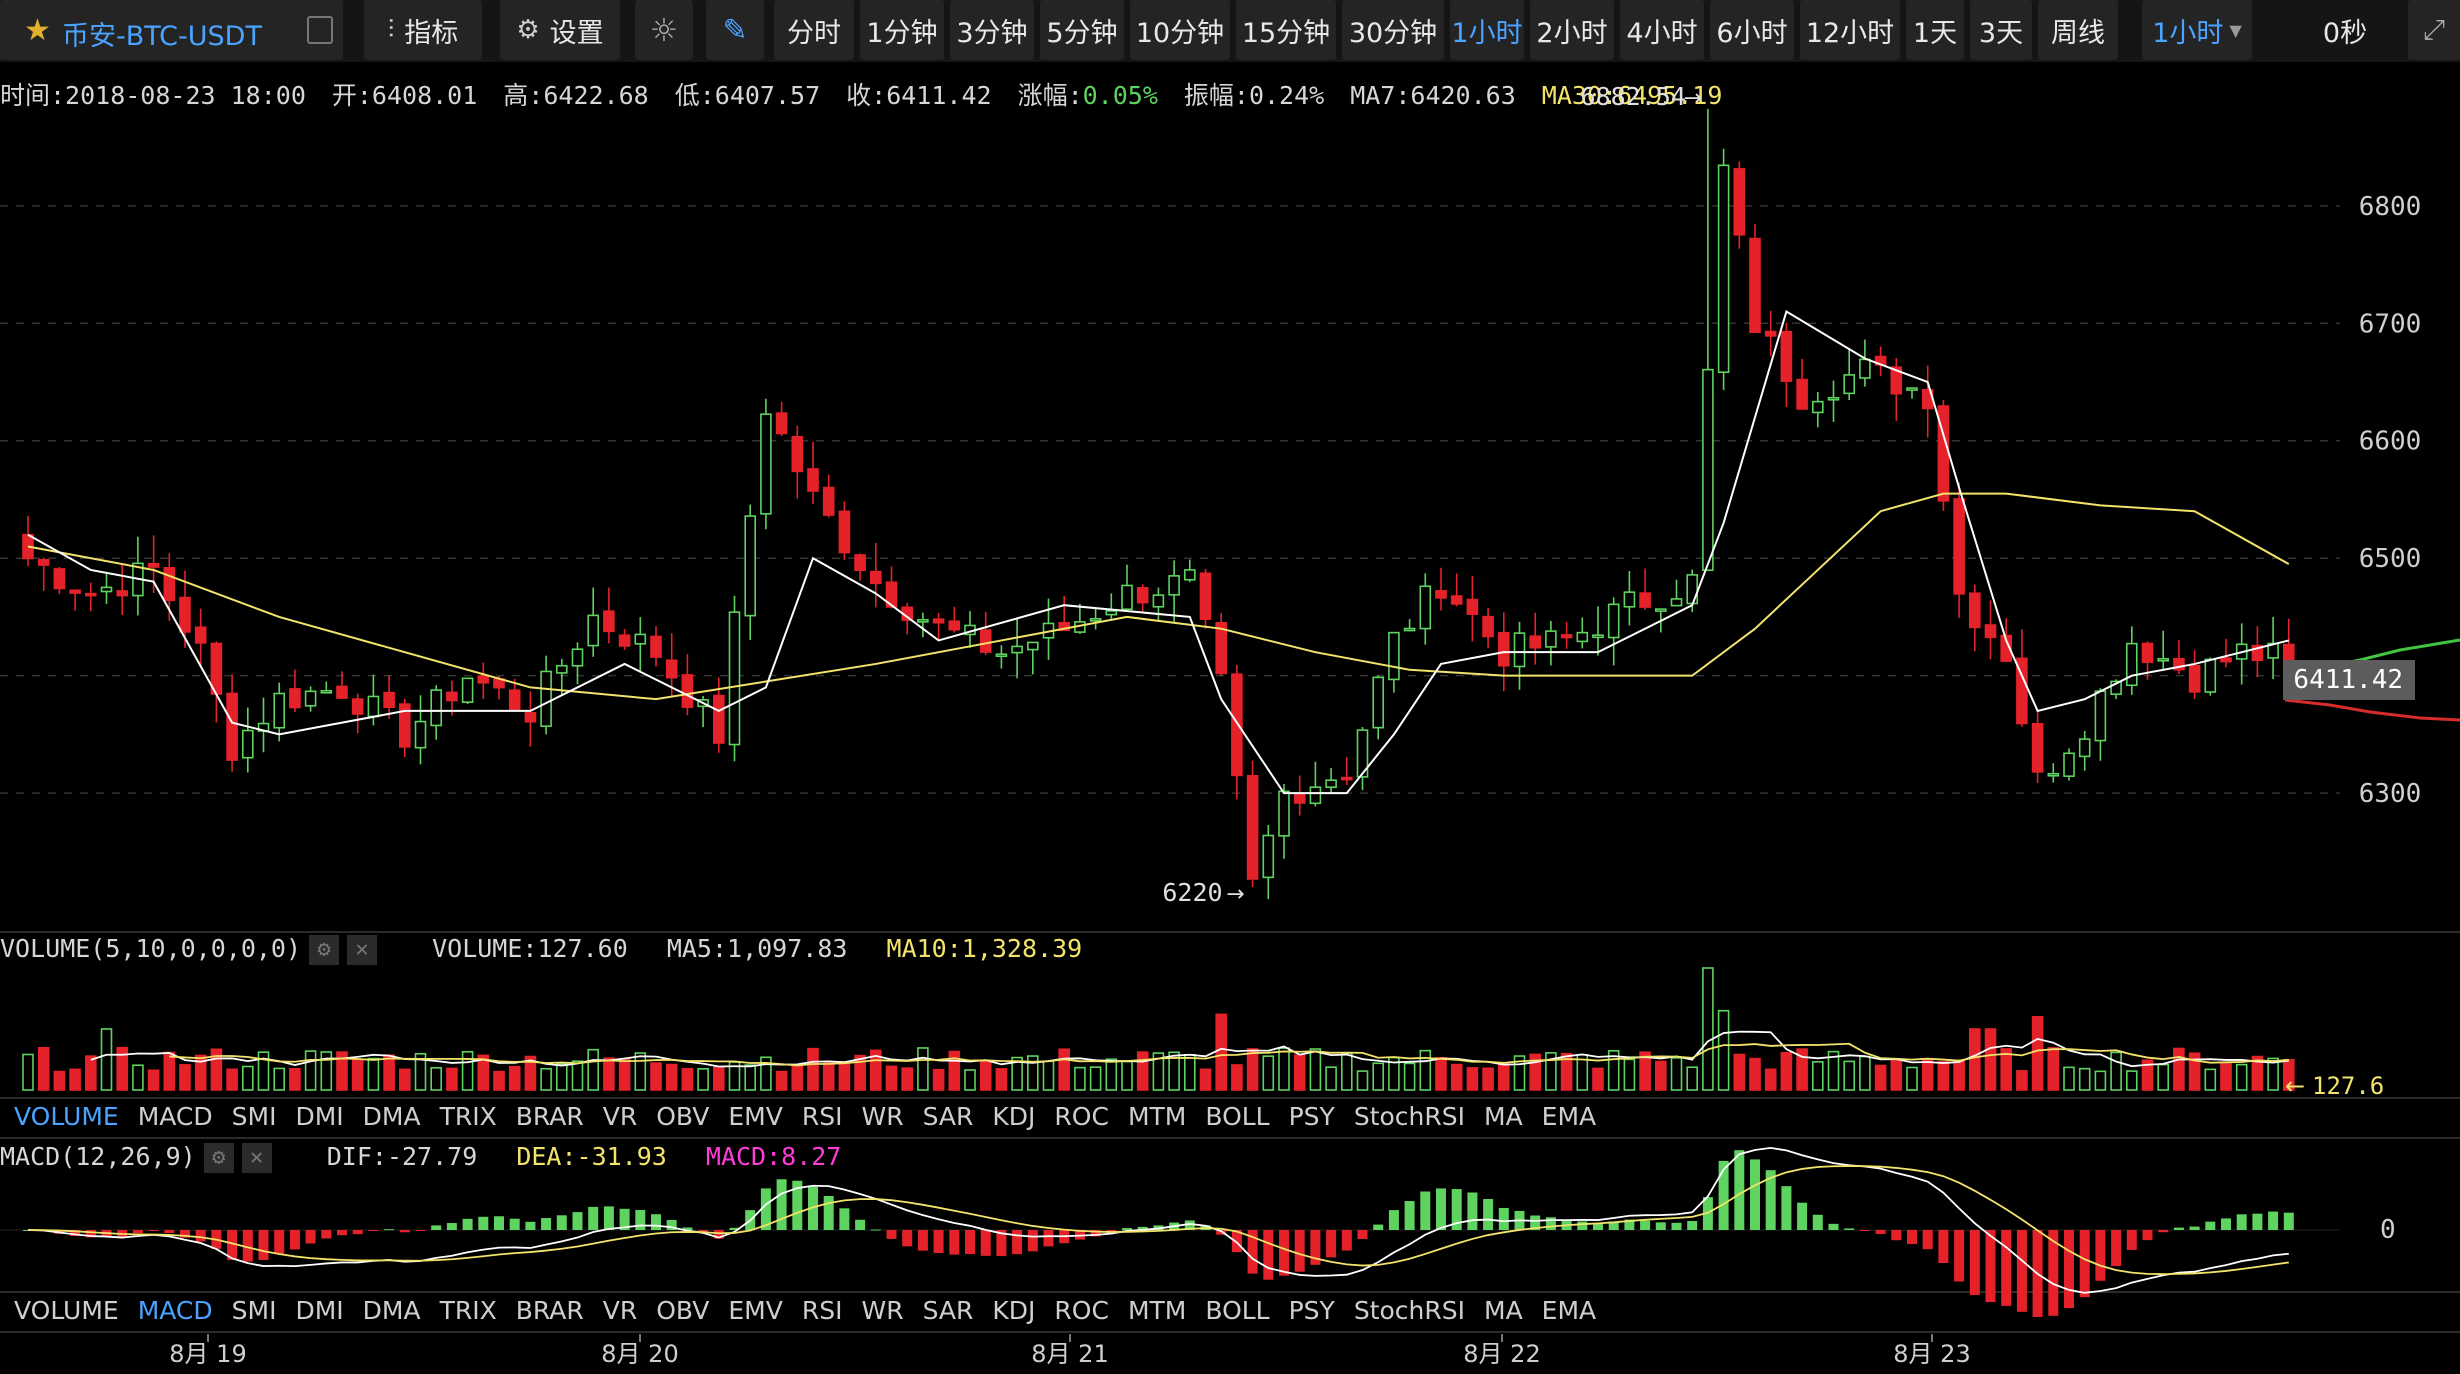 The width and height of the screenshot is (2460, 1374). Describe the element at coordinates (1487, 30) in the screenshot. I see `period-7: 1小时` at that location.